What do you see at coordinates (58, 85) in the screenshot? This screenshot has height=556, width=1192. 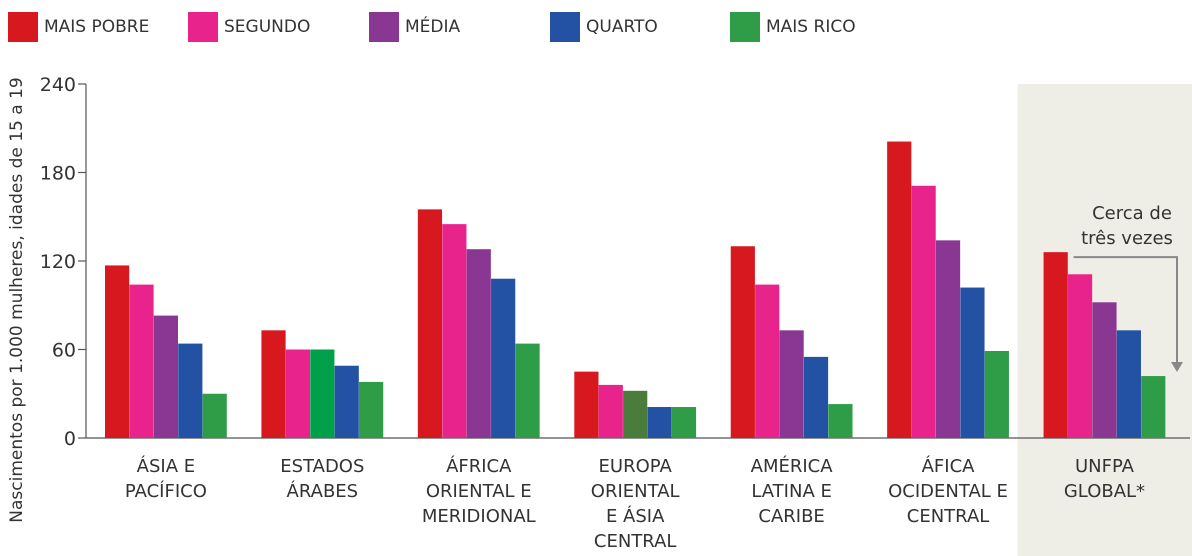 I see `y-tick-label: 240` at bounding box center [58, 85].